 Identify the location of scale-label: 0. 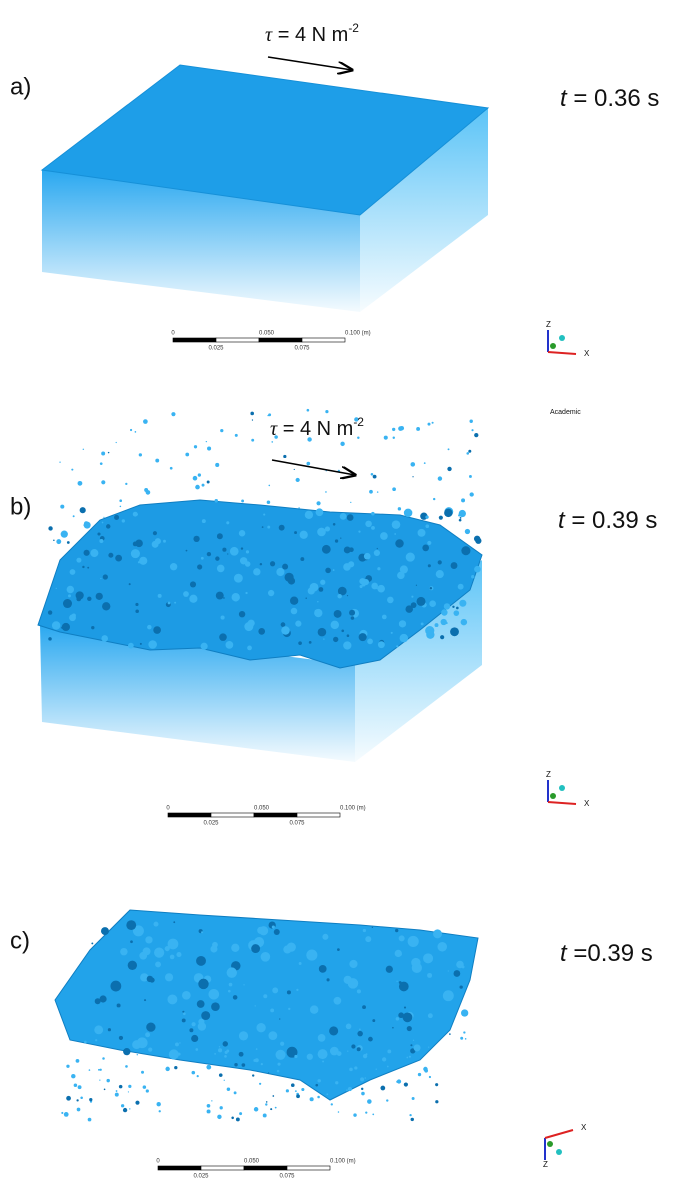
(158, 1162).